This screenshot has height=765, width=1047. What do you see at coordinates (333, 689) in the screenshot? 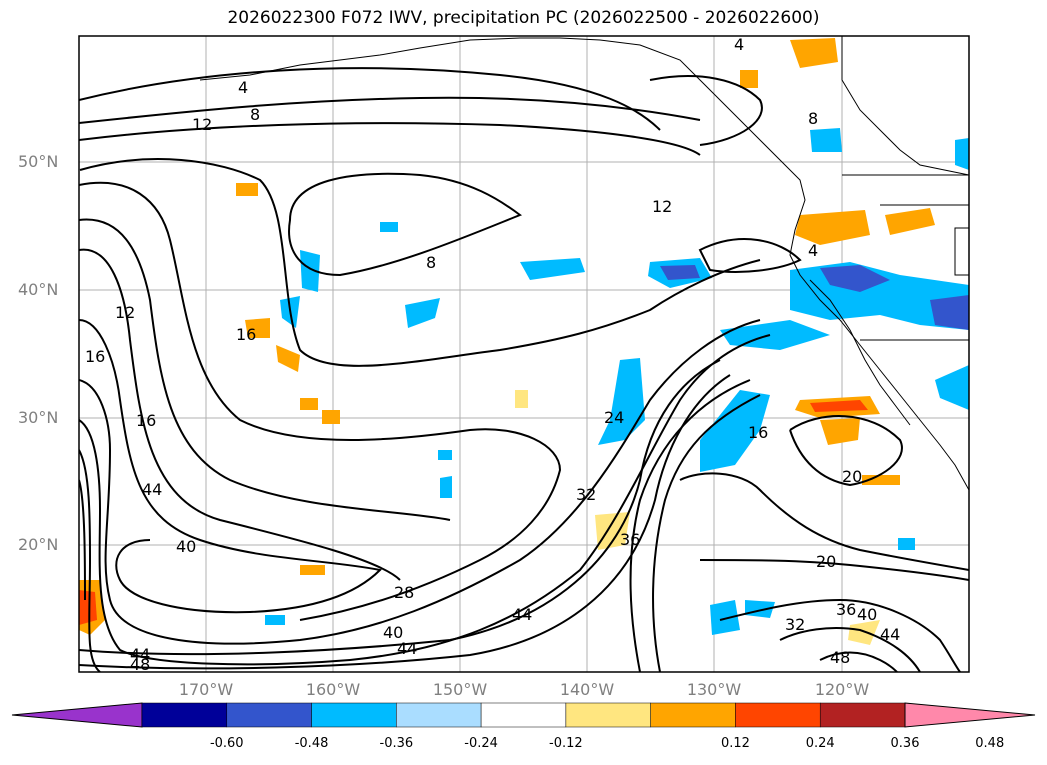
I see `lon-label: 160°W` at bounding box center [333, 689].